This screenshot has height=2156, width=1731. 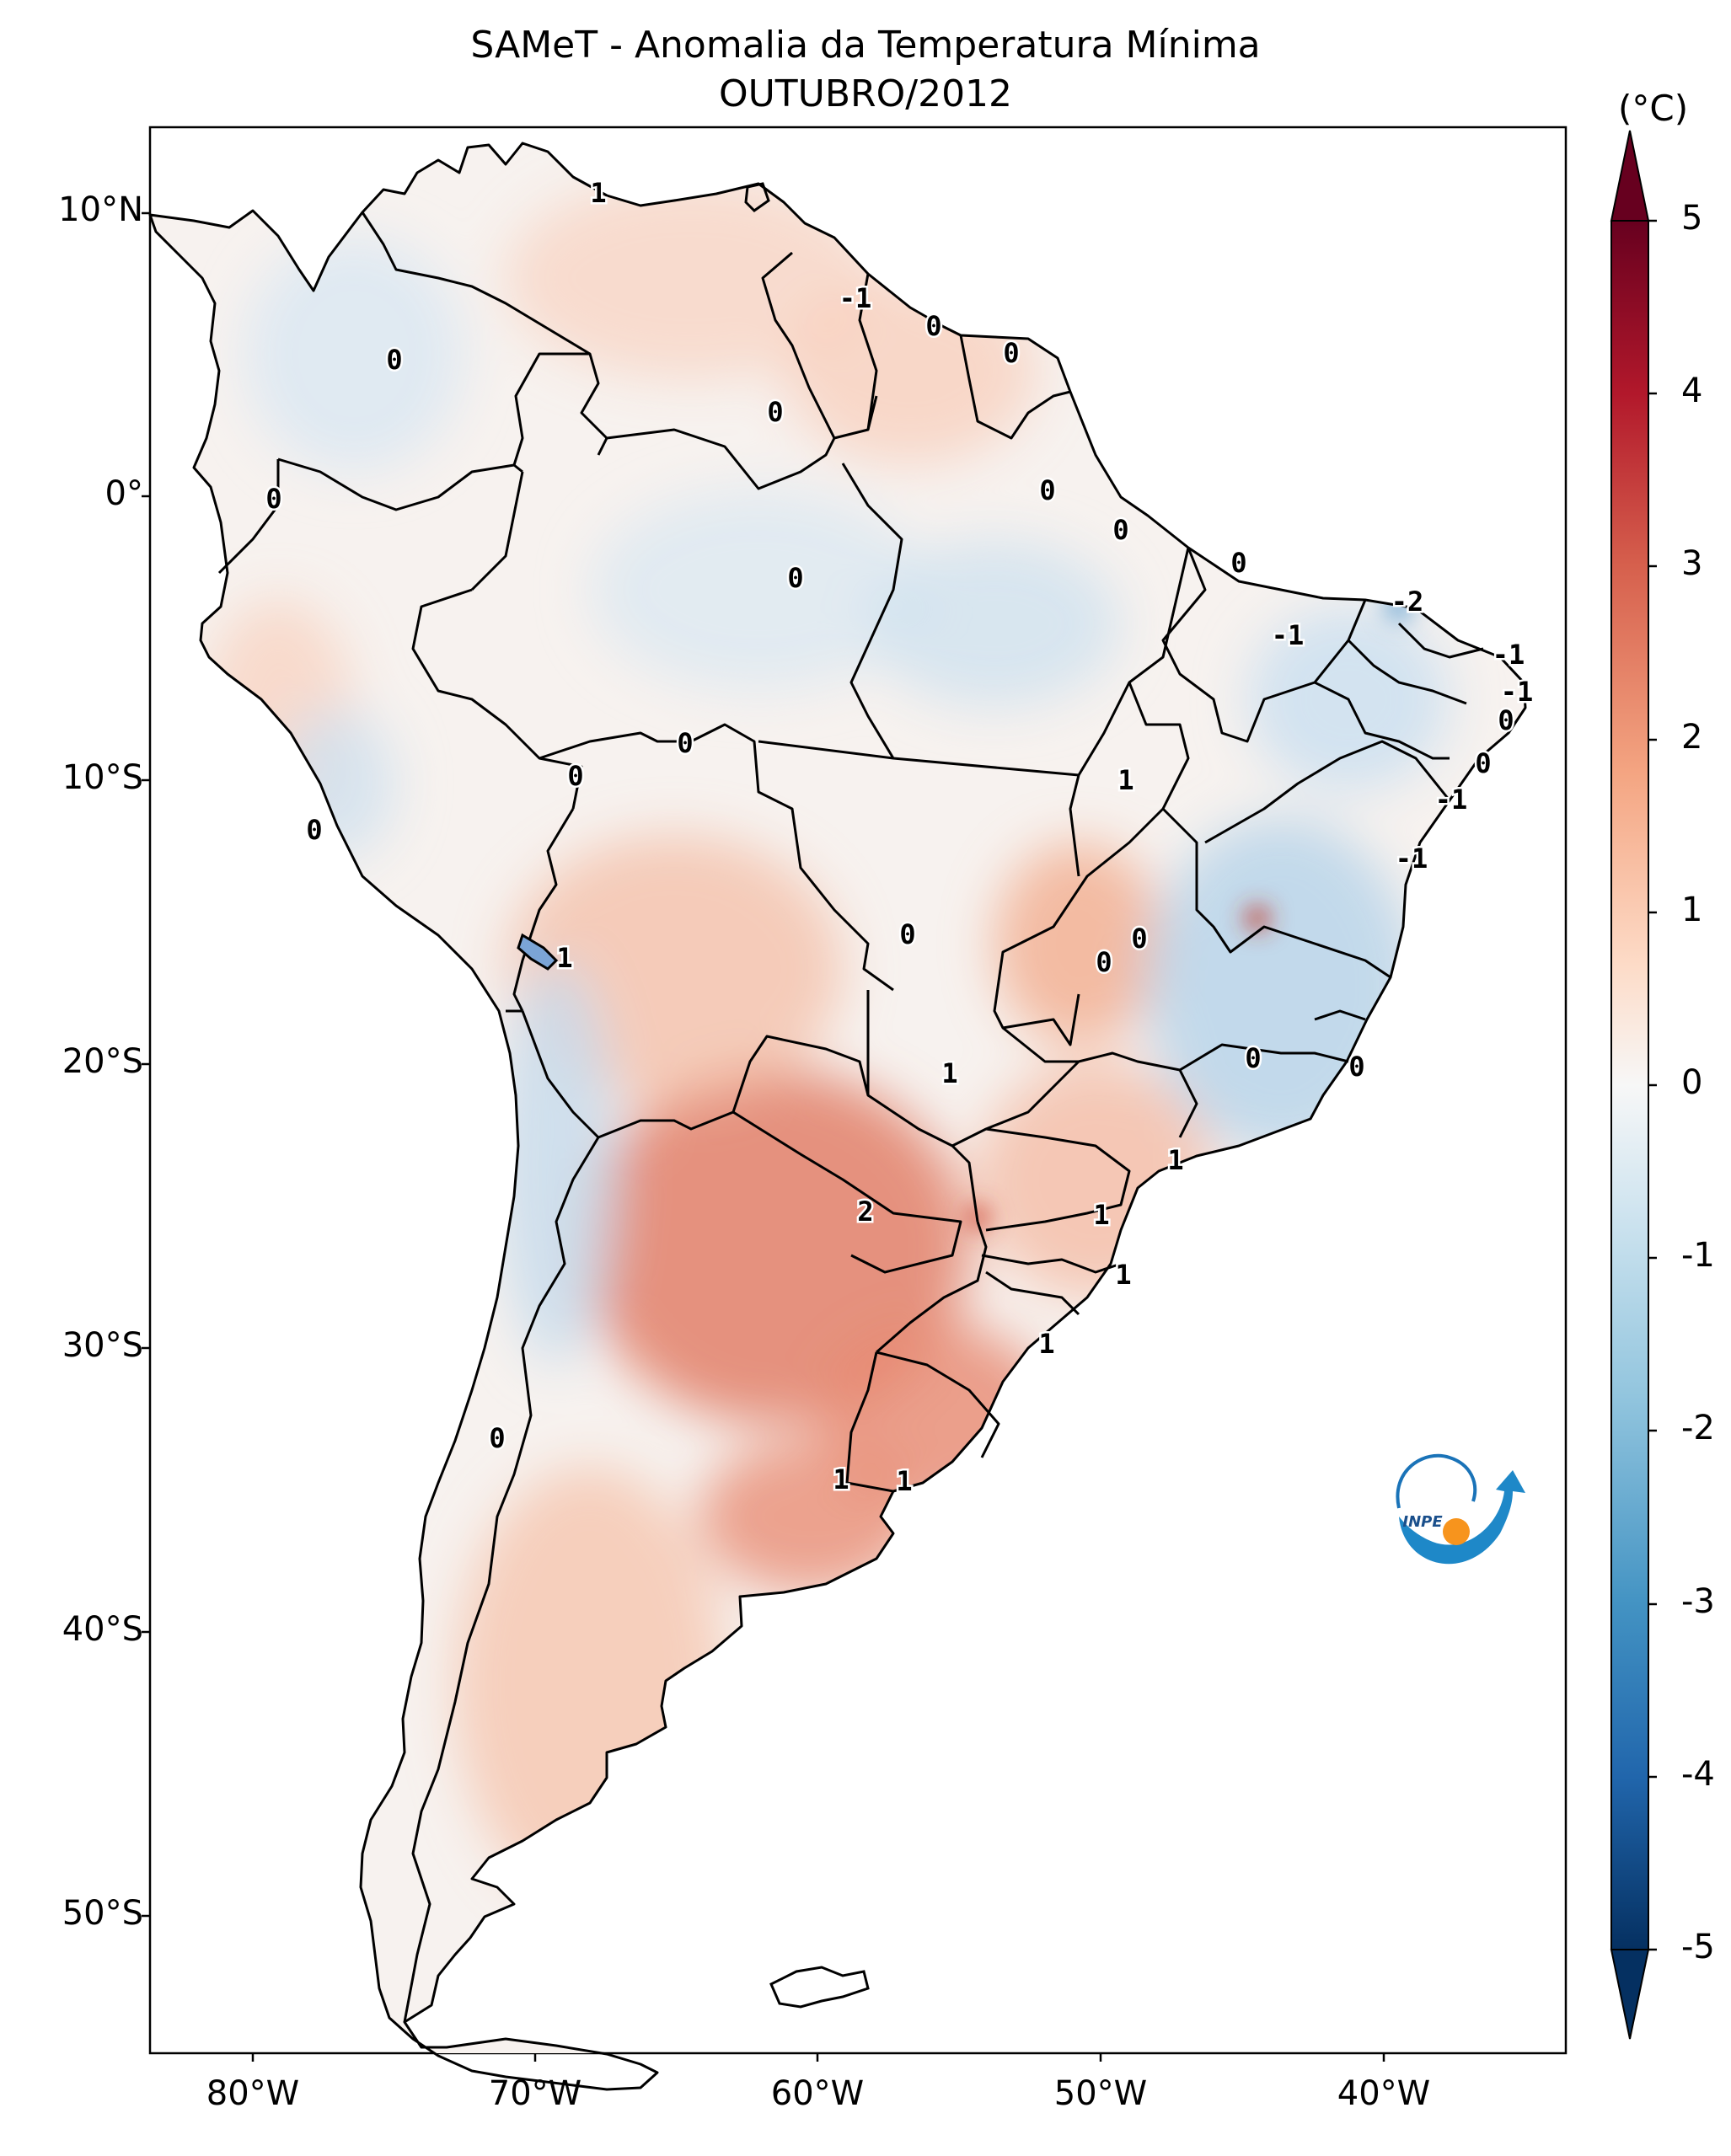 I want to click on contour-label: 2, so click(x=865, y=1212).